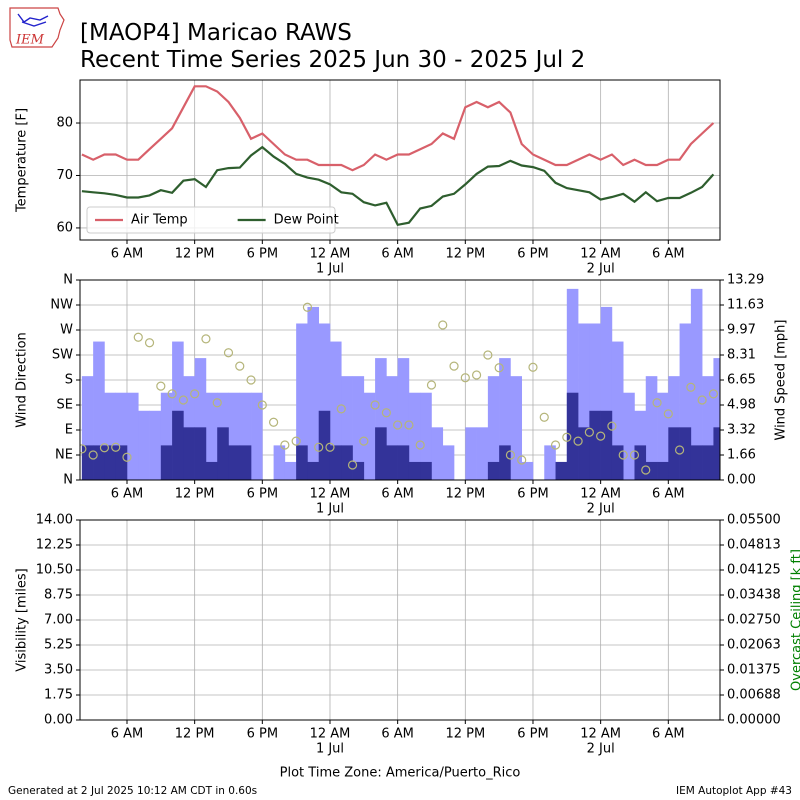  I want to click on y-tick-label: 60, so click(64, 227).